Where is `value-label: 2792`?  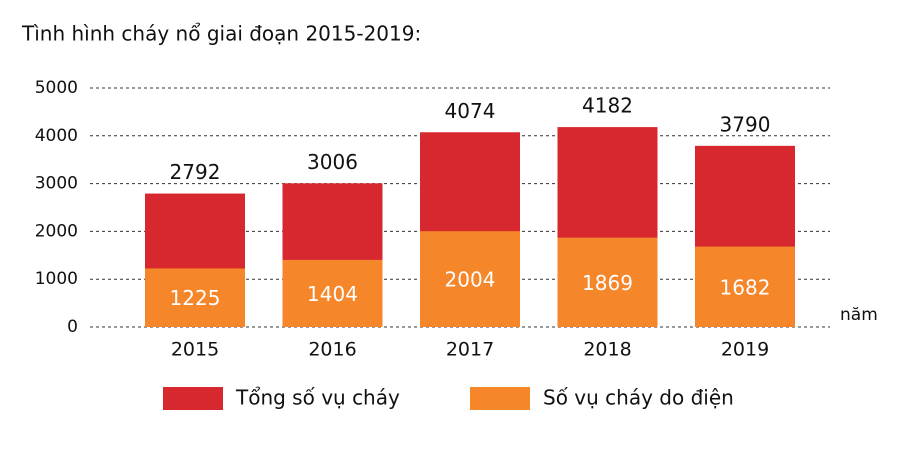 value-label: 2792 is located at coordinates (195, 172).